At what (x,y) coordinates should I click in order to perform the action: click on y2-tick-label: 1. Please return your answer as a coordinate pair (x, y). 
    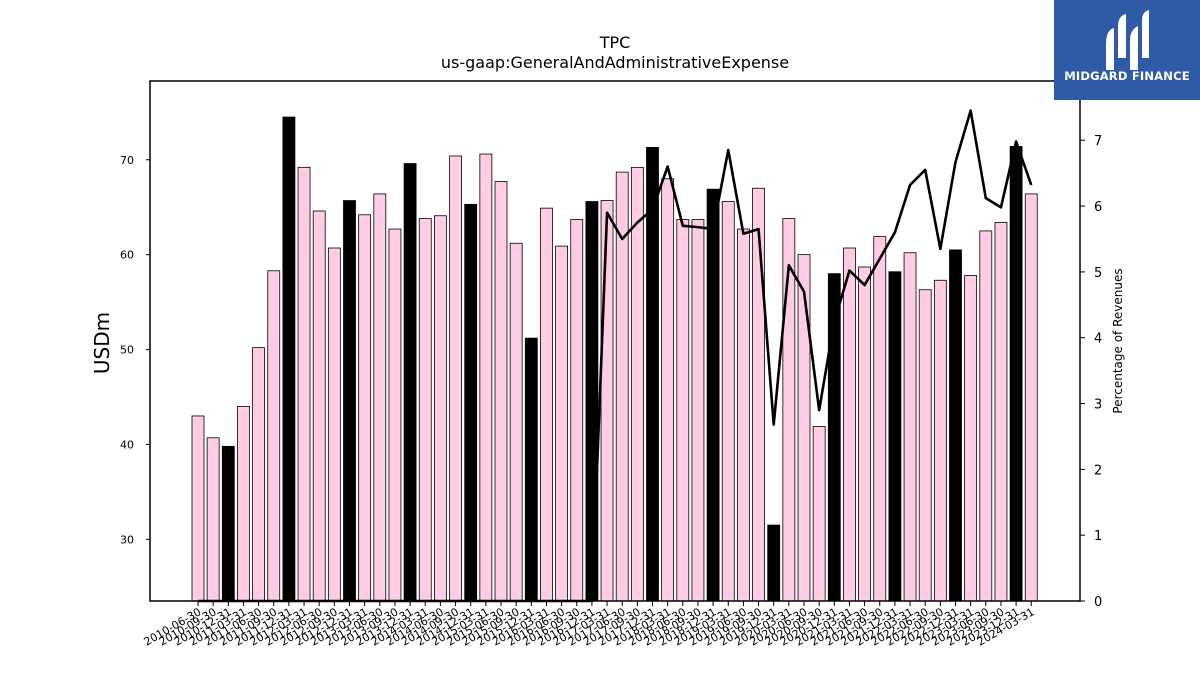
    Looking at the image, I should click on (1098, 536).